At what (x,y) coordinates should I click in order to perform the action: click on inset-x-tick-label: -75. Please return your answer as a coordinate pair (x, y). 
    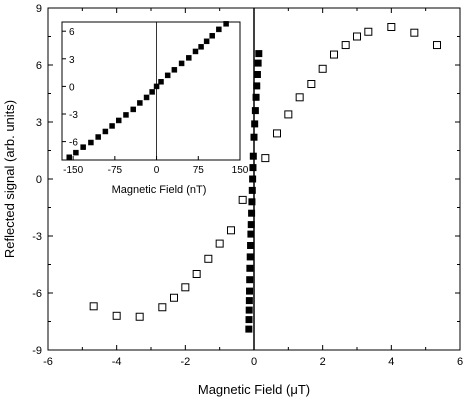
    Looking at the image, I should click on (115, 170).